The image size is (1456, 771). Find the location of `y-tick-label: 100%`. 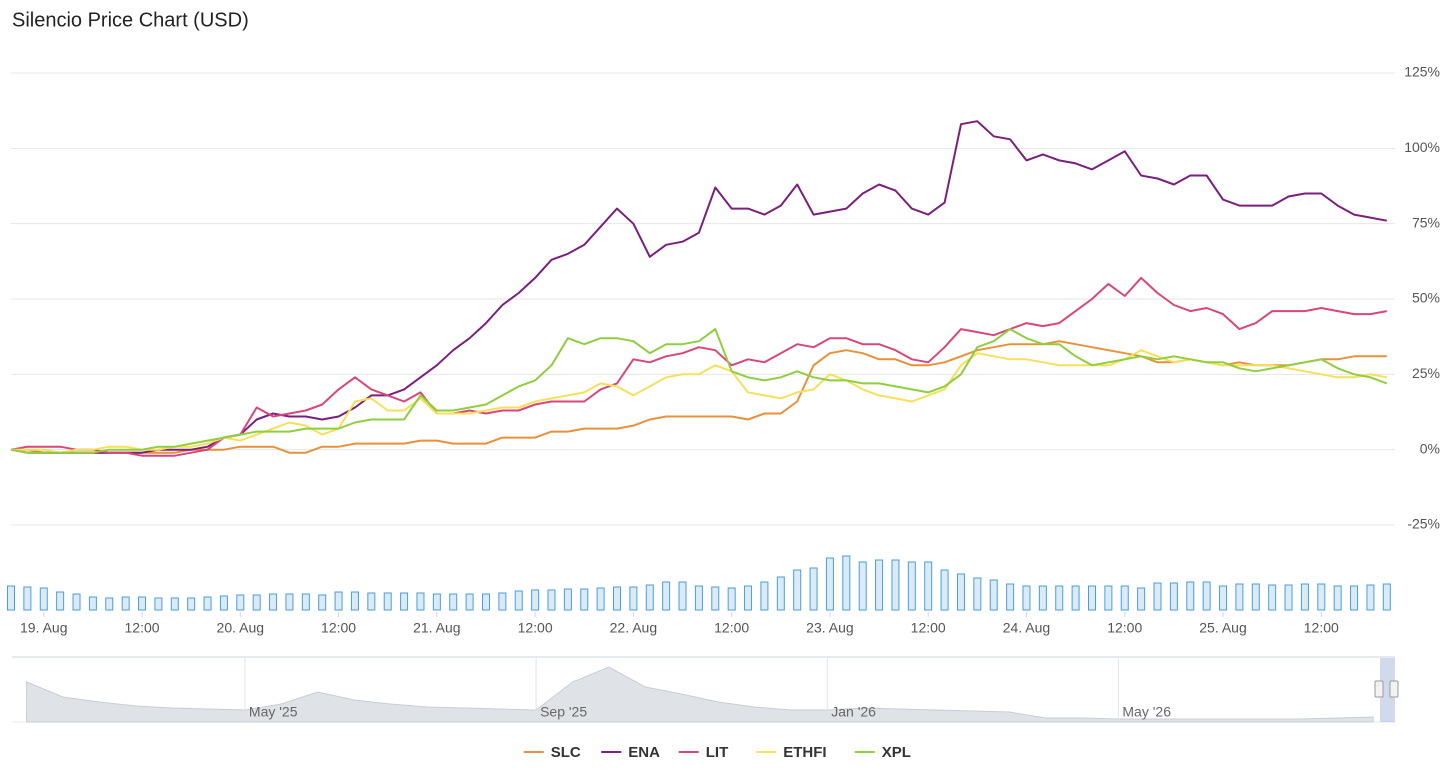

y-tick-label: 100% is located at coordinates (1422, 147).